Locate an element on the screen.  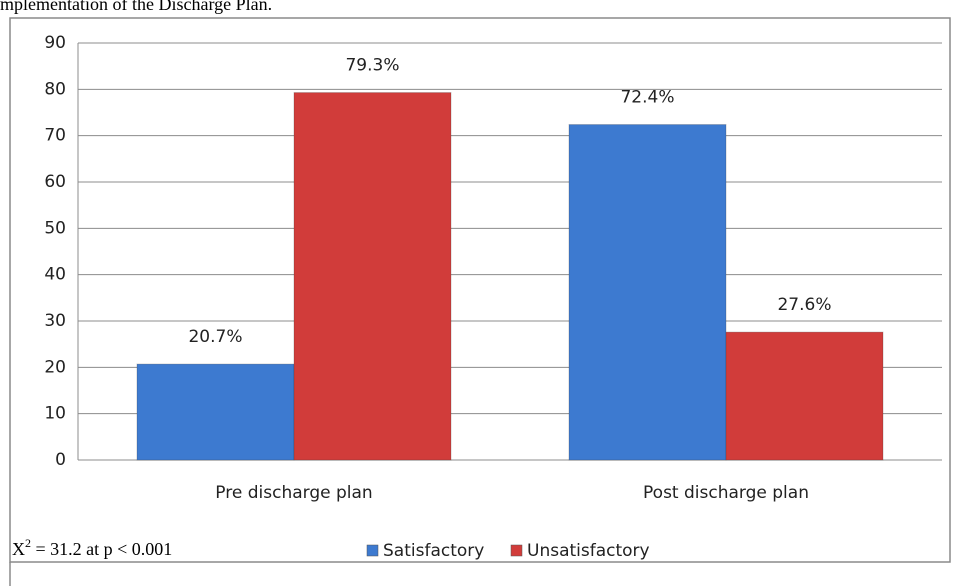
annotation-rest: = 31.2 at p < 0.001 is located at coordinates (101, 549).